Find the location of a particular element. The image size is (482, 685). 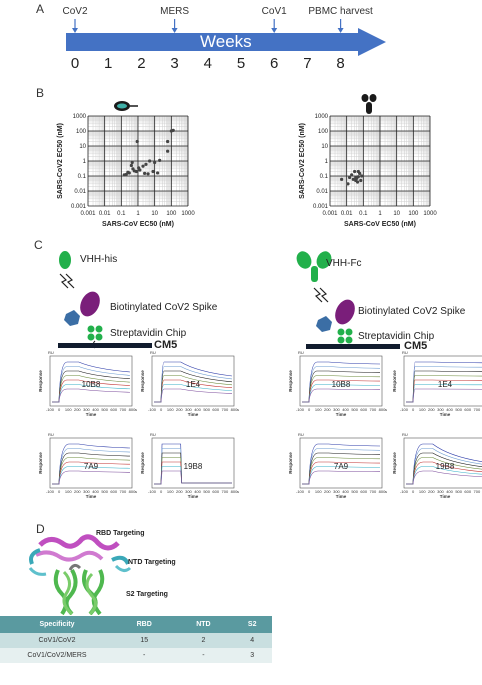

event-label: CoV2 is located at coordinates (75, 11).